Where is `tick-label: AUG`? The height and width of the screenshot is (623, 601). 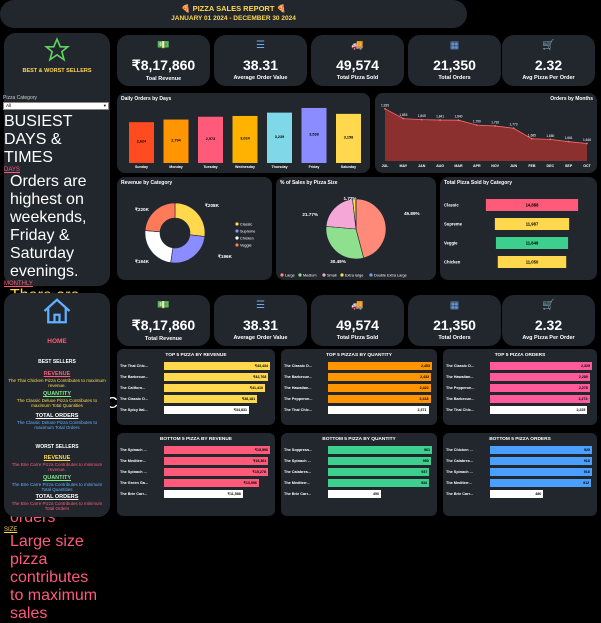
tick-label: AUG is located at coordinates (440, 166).